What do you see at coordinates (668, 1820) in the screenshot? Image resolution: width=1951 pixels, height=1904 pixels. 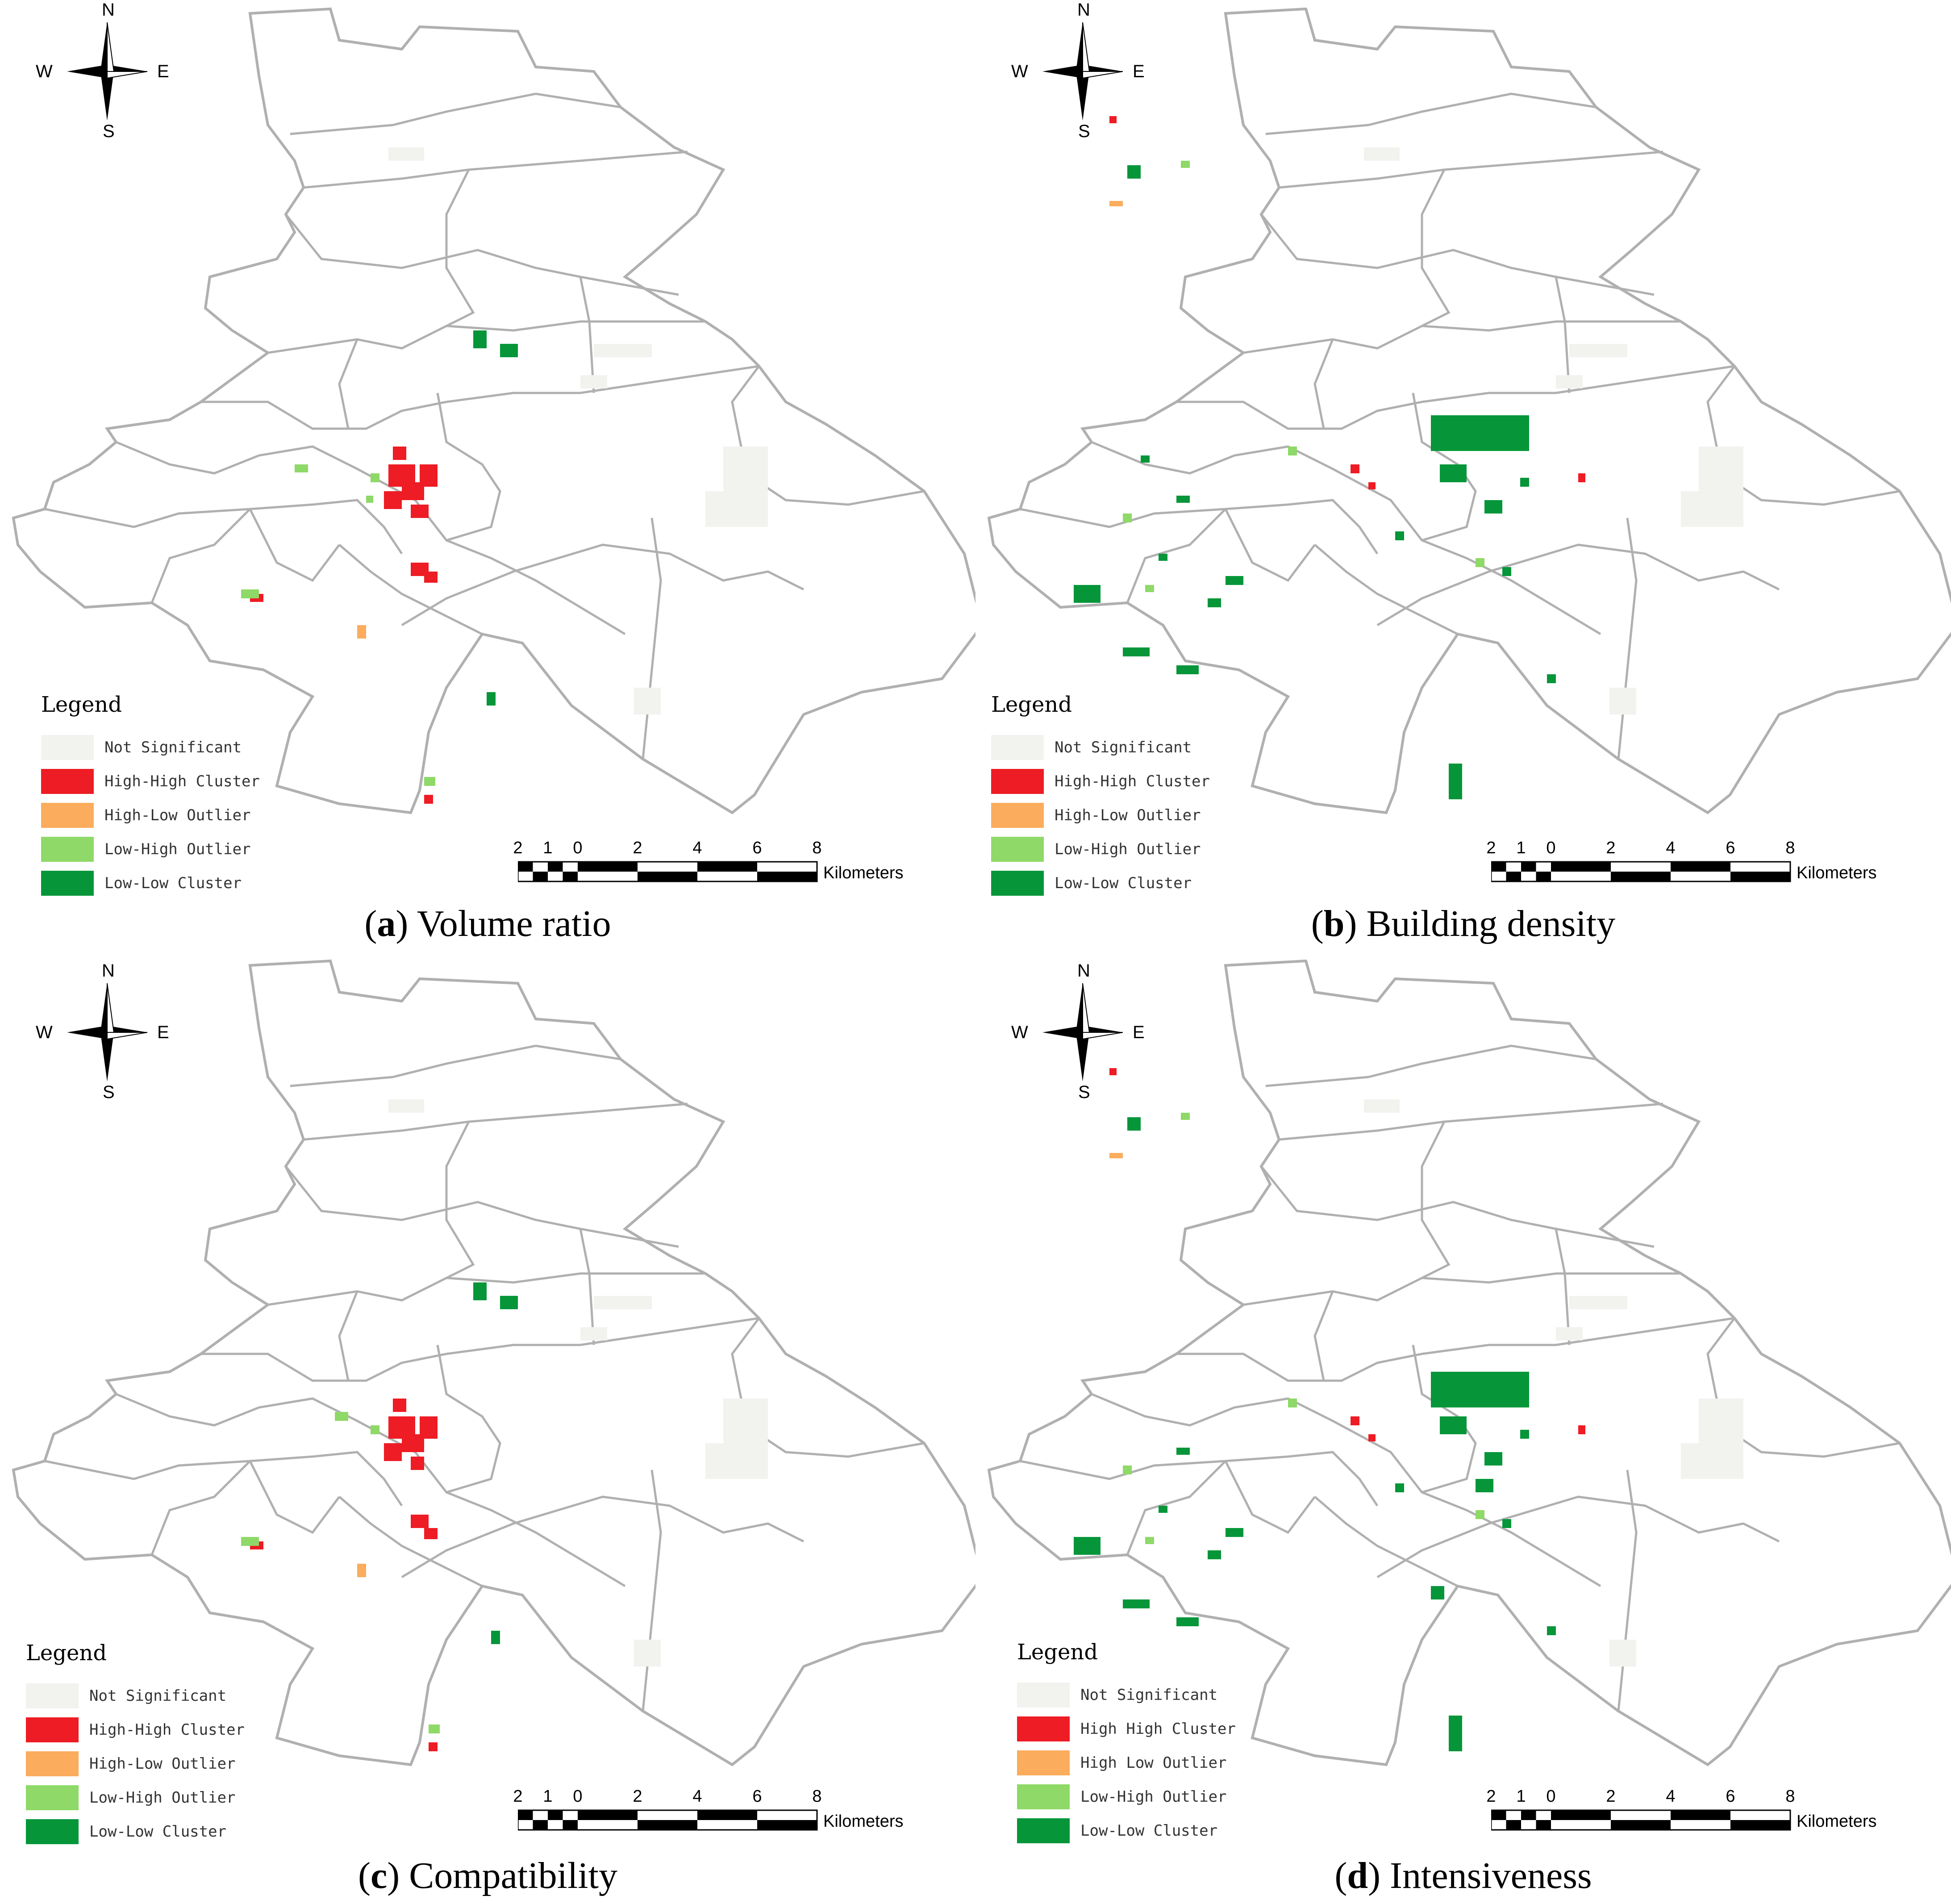 I see `scale-bar-graphic` at bounding box center [668, 1820].